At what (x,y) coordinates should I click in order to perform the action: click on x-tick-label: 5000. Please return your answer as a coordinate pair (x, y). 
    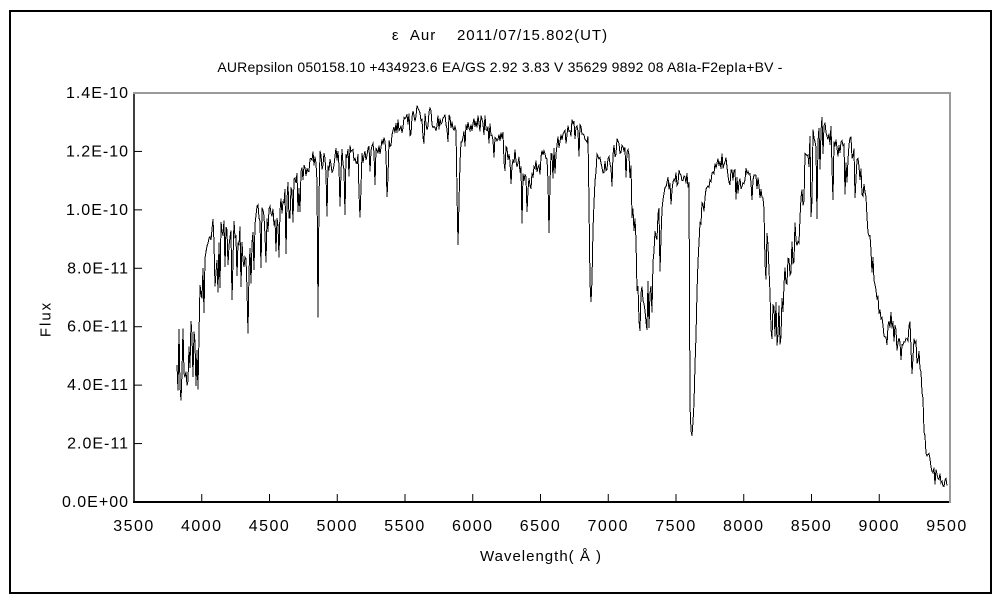
    Looking at the image, I should click on (337, 526).